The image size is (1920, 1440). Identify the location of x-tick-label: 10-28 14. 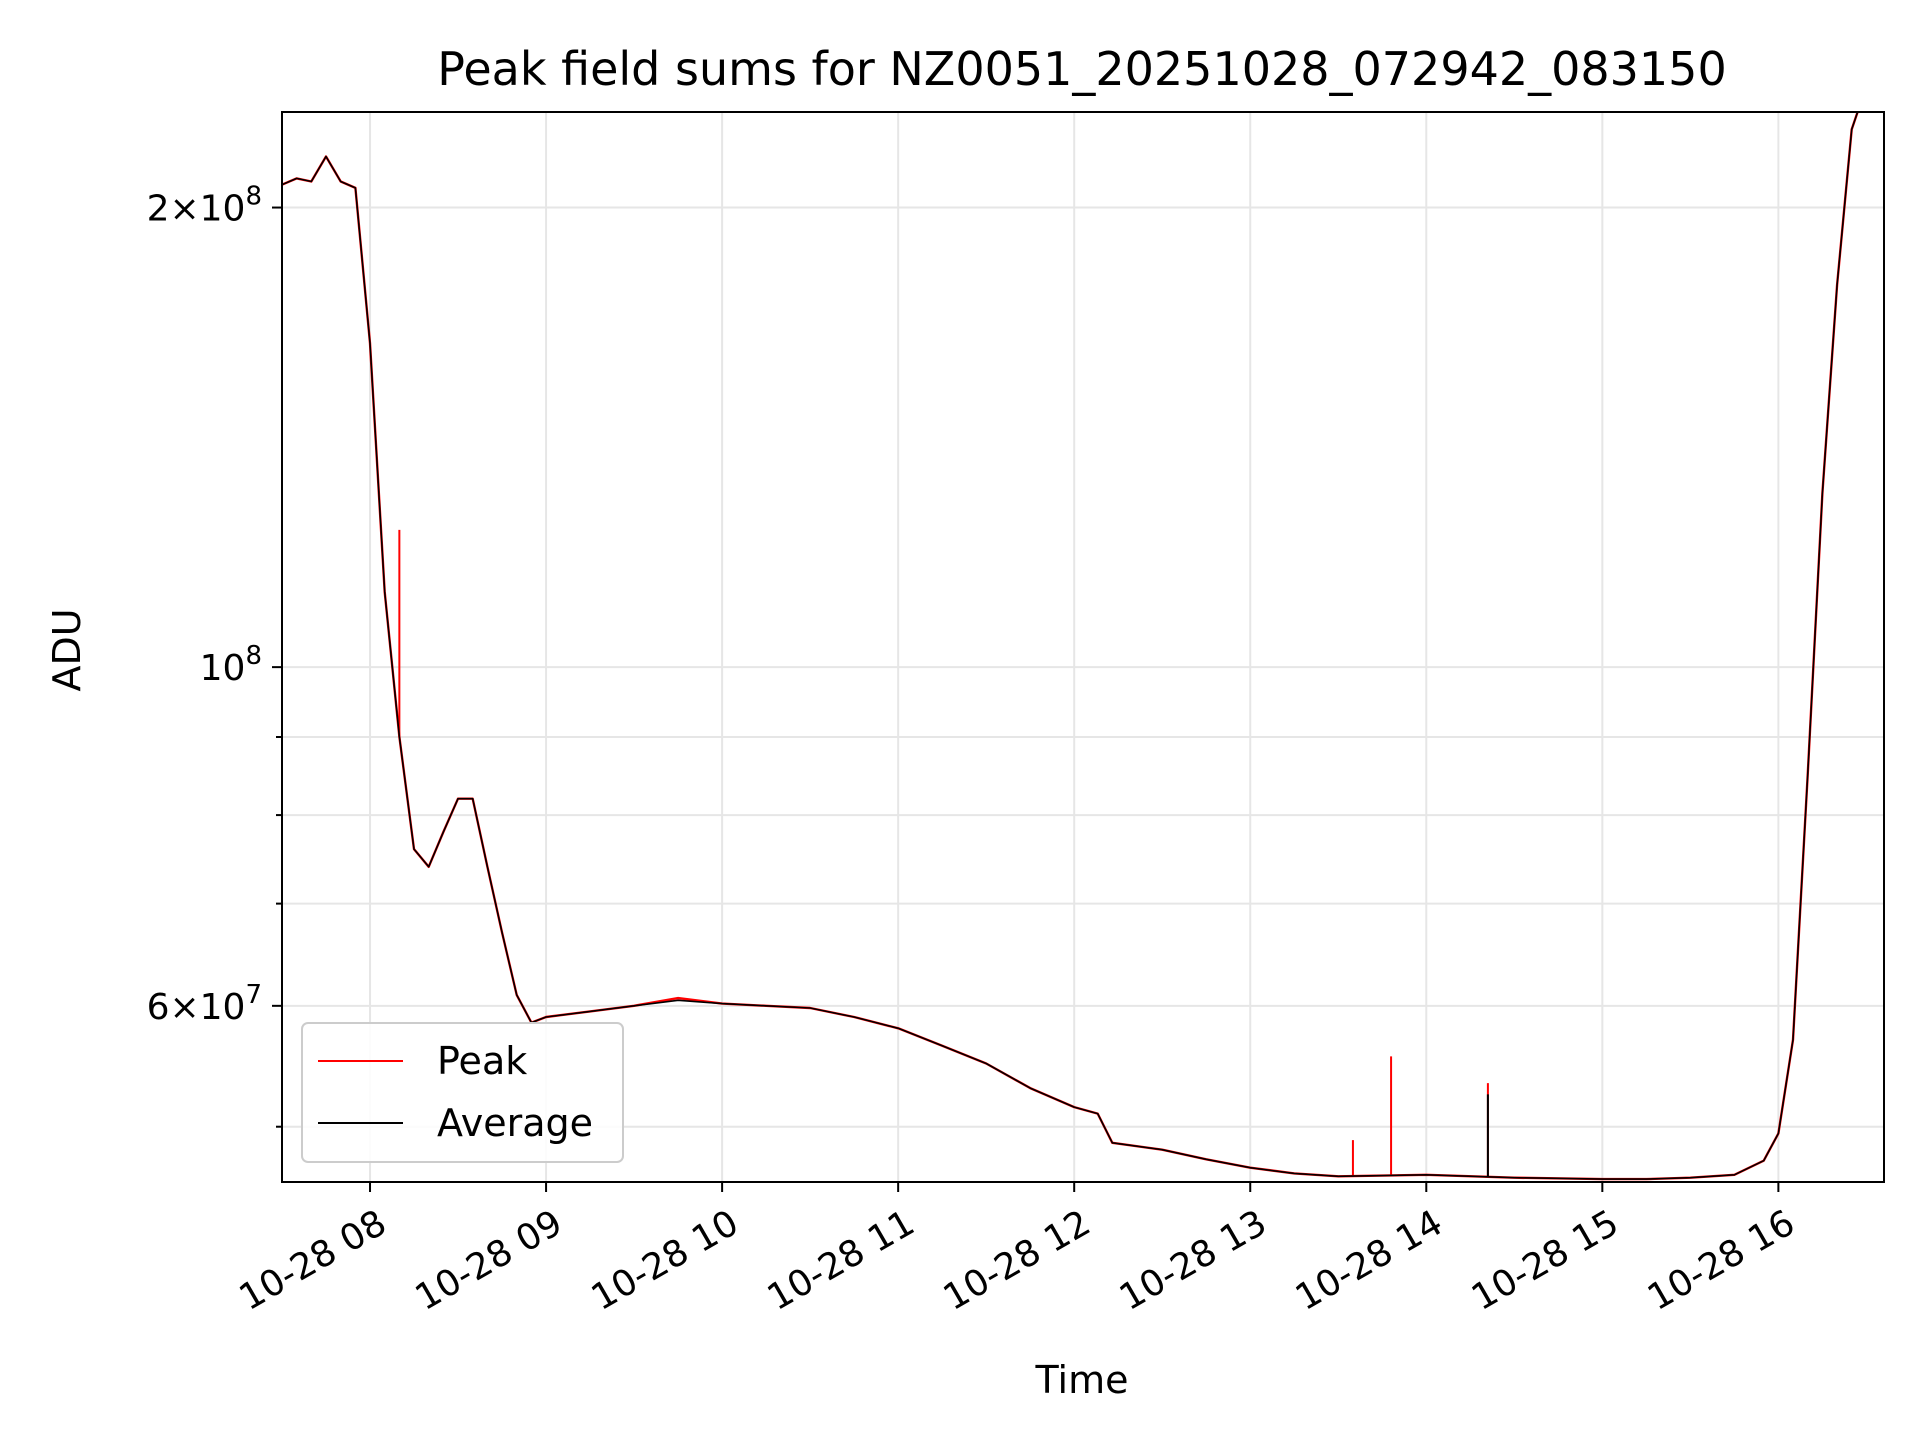
(1369, 1260).